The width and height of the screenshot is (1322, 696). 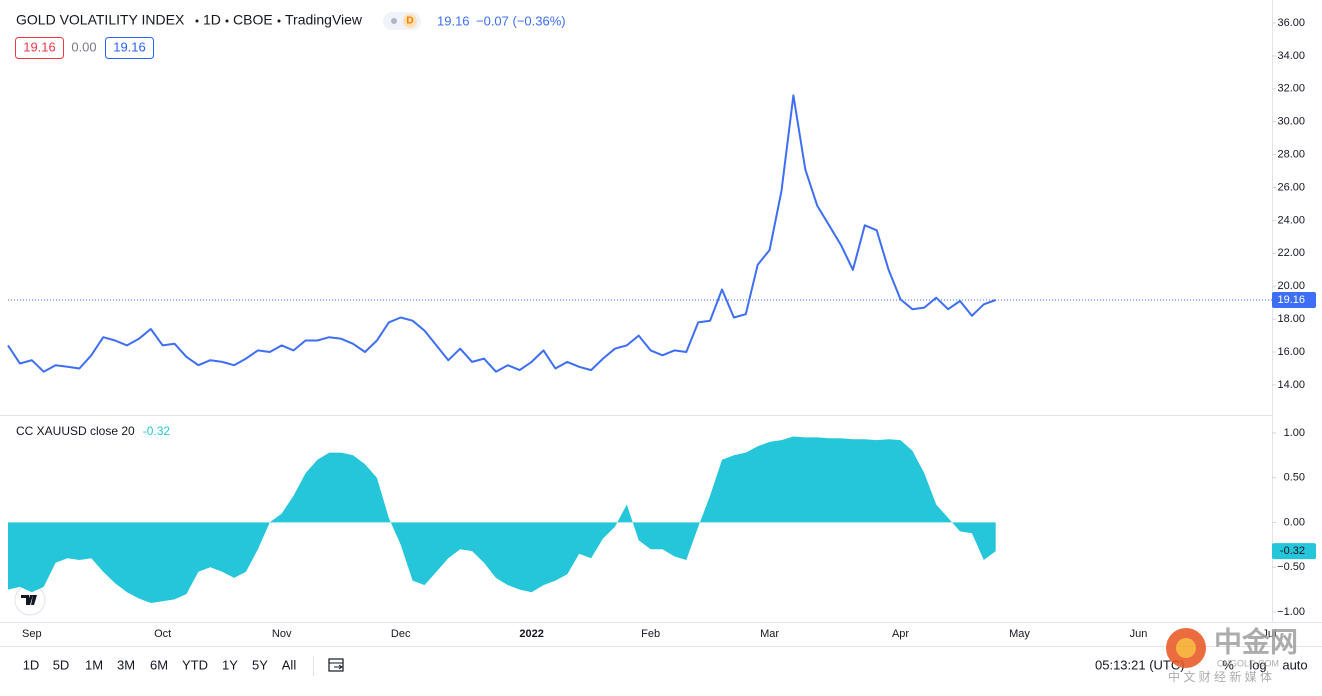 I want to click on scale-option: auto, so click(x=1294, y=664).